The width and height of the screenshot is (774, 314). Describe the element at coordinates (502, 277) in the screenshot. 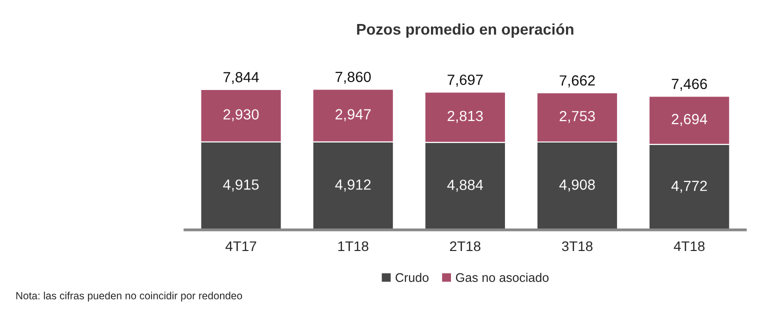

I see `legend-label: Gas no asociado` at that location.